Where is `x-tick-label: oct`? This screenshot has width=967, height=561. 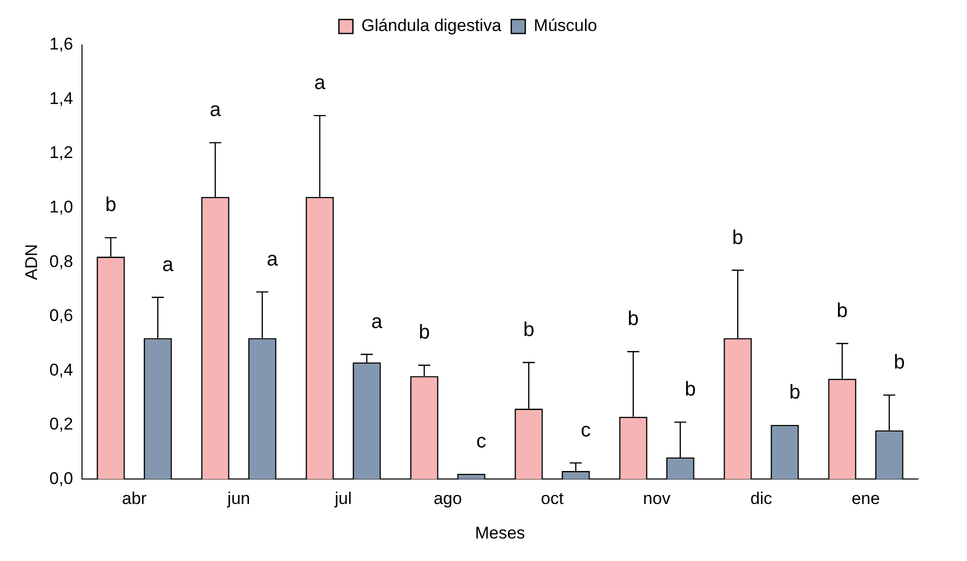
x-tick-label: oct is located at coordinates (552, 498).